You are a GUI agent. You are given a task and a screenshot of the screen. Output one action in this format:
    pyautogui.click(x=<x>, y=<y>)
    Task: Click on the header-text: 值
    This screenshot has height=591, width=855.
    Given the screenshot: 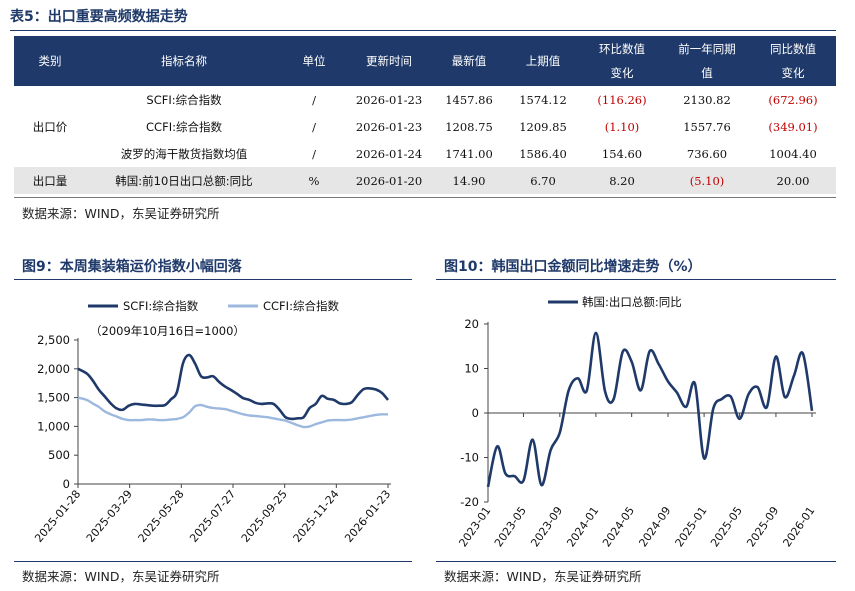 What is the action you would take?
    pyautogui.click(x=707, y=73)
    